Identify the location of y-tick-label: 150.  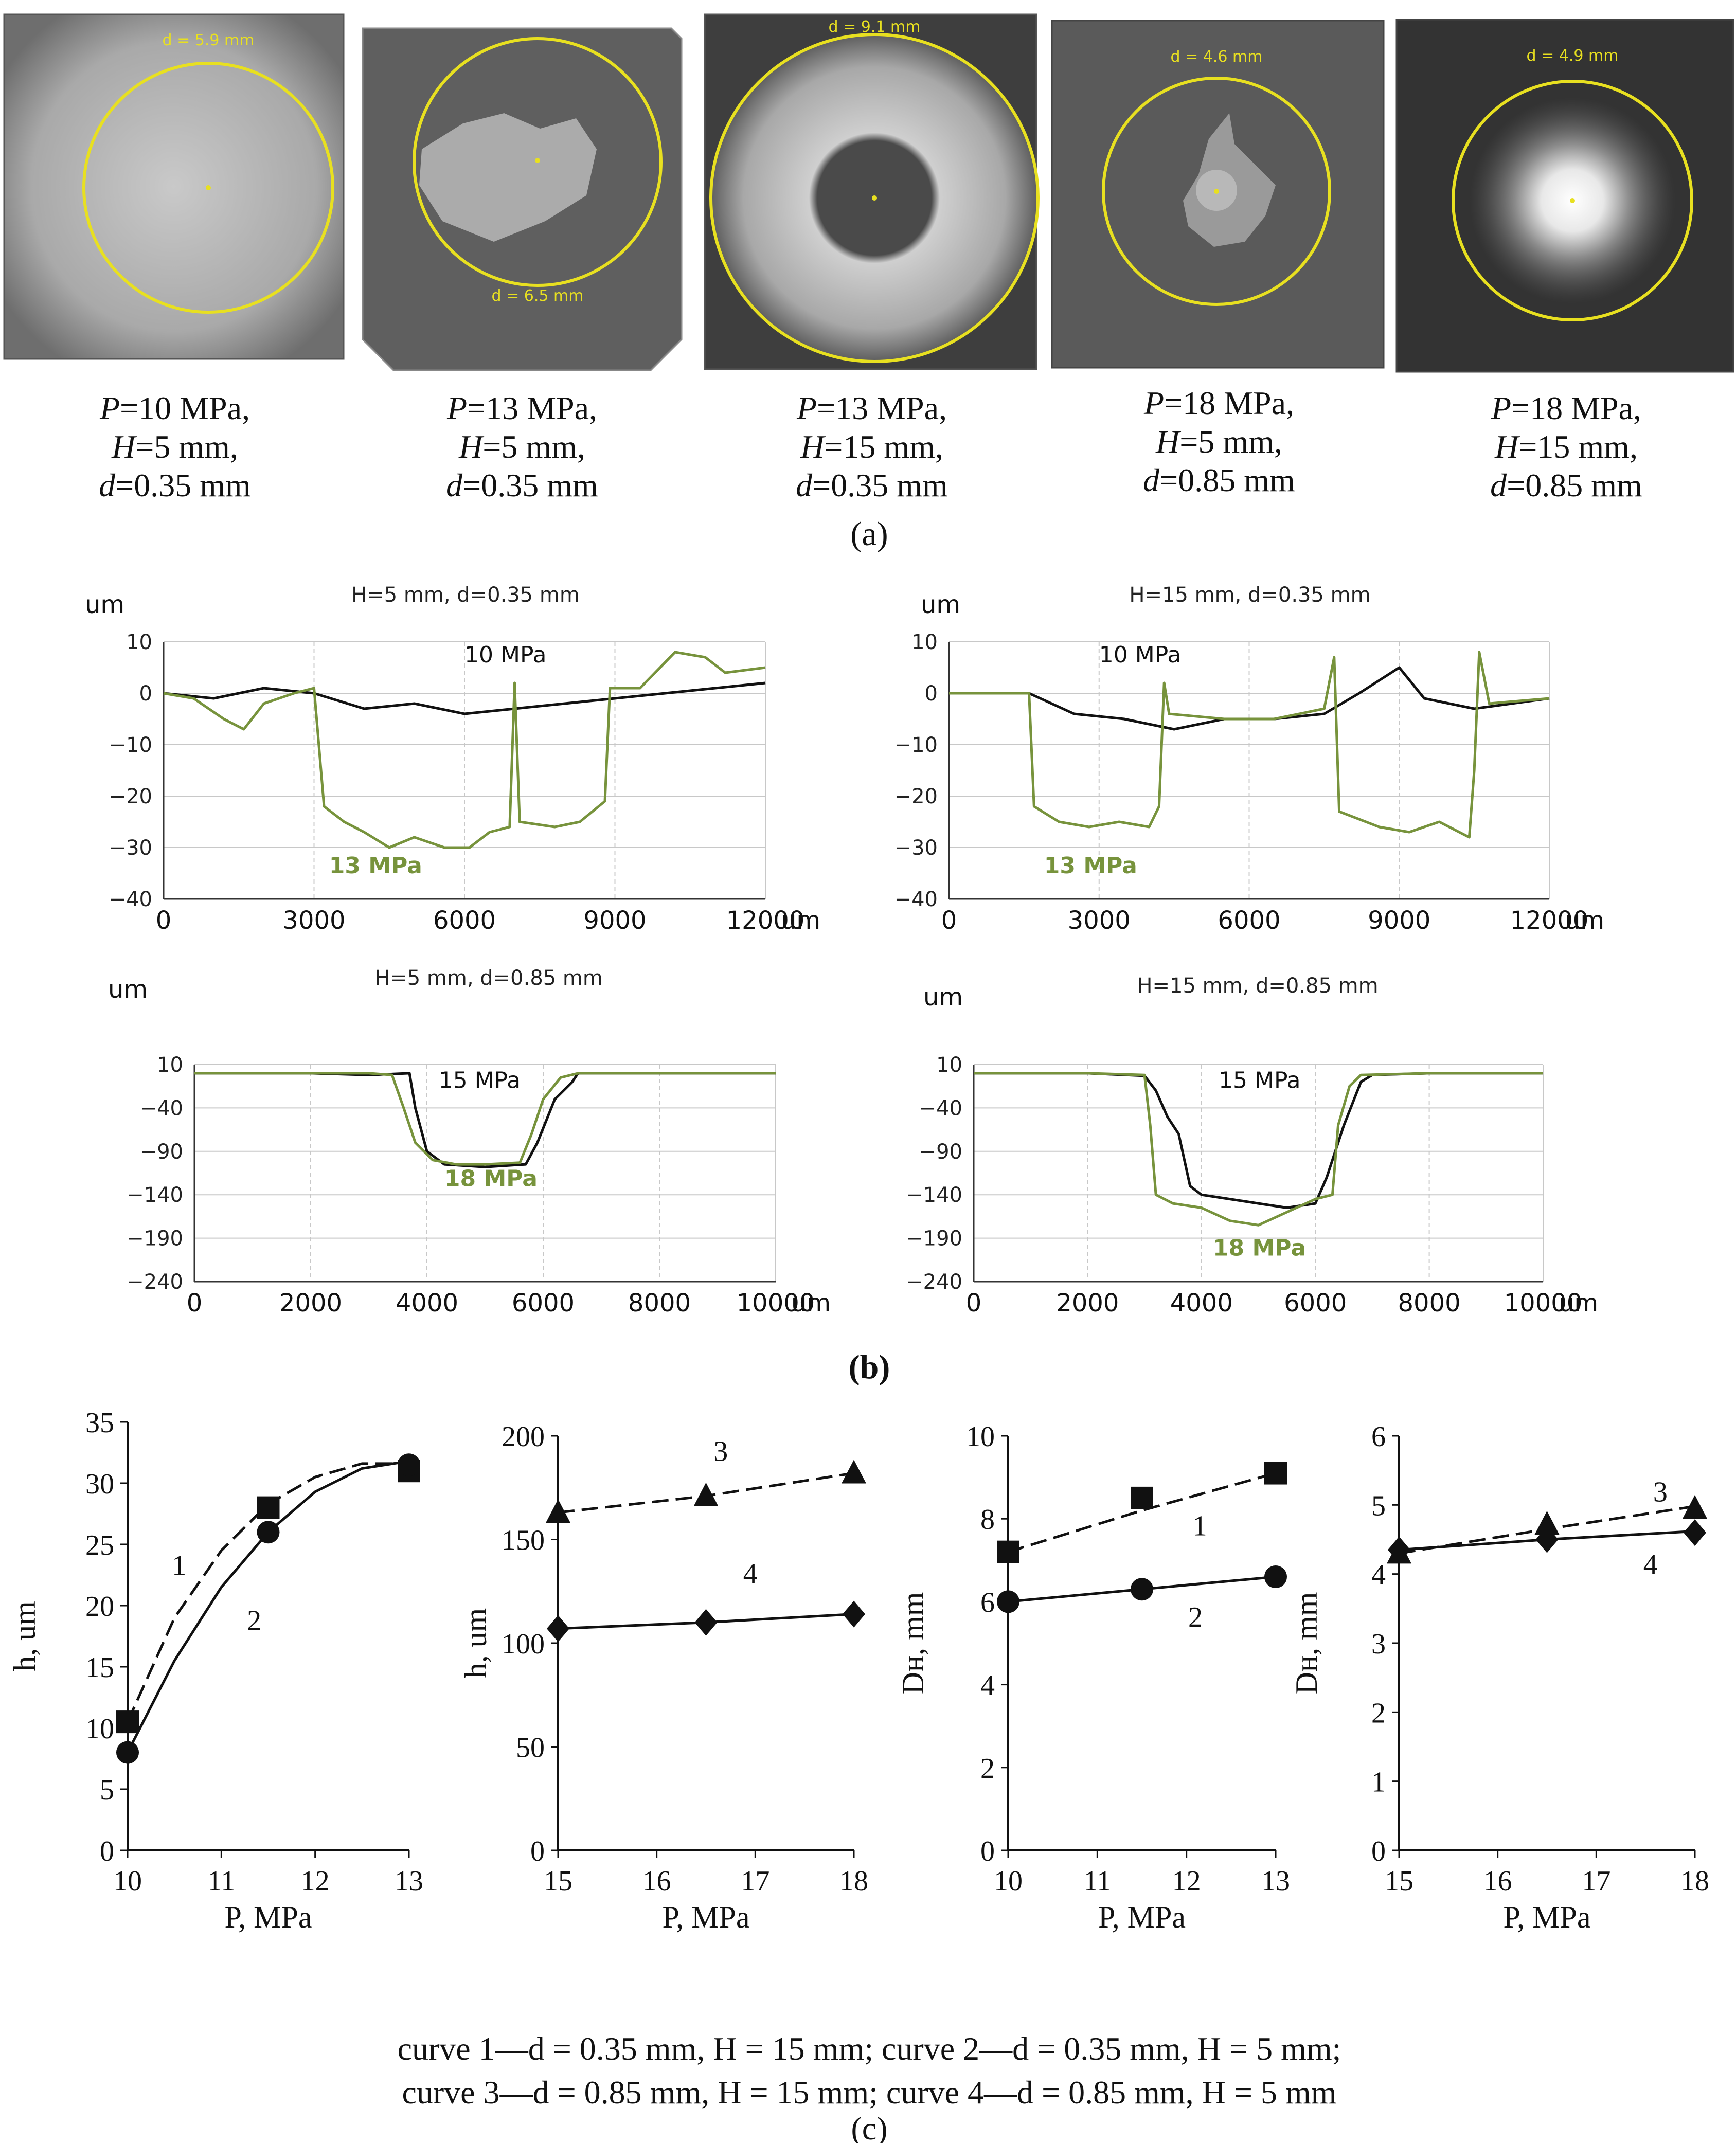
(523, 1541).